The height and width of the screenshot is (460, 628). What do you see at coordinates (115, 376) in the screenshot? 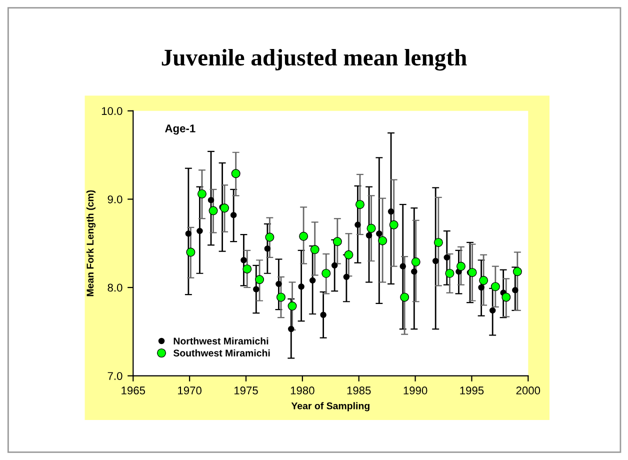
I see `y-tick-label: 7.0` at bounding box center [115, 376].